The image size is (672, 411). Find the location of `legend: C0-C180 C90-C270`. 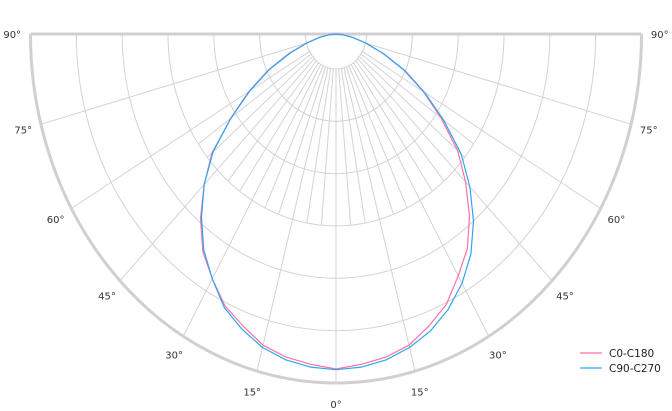

legend: C0-C180 C90-C270 is located at coordinates (620, 361).